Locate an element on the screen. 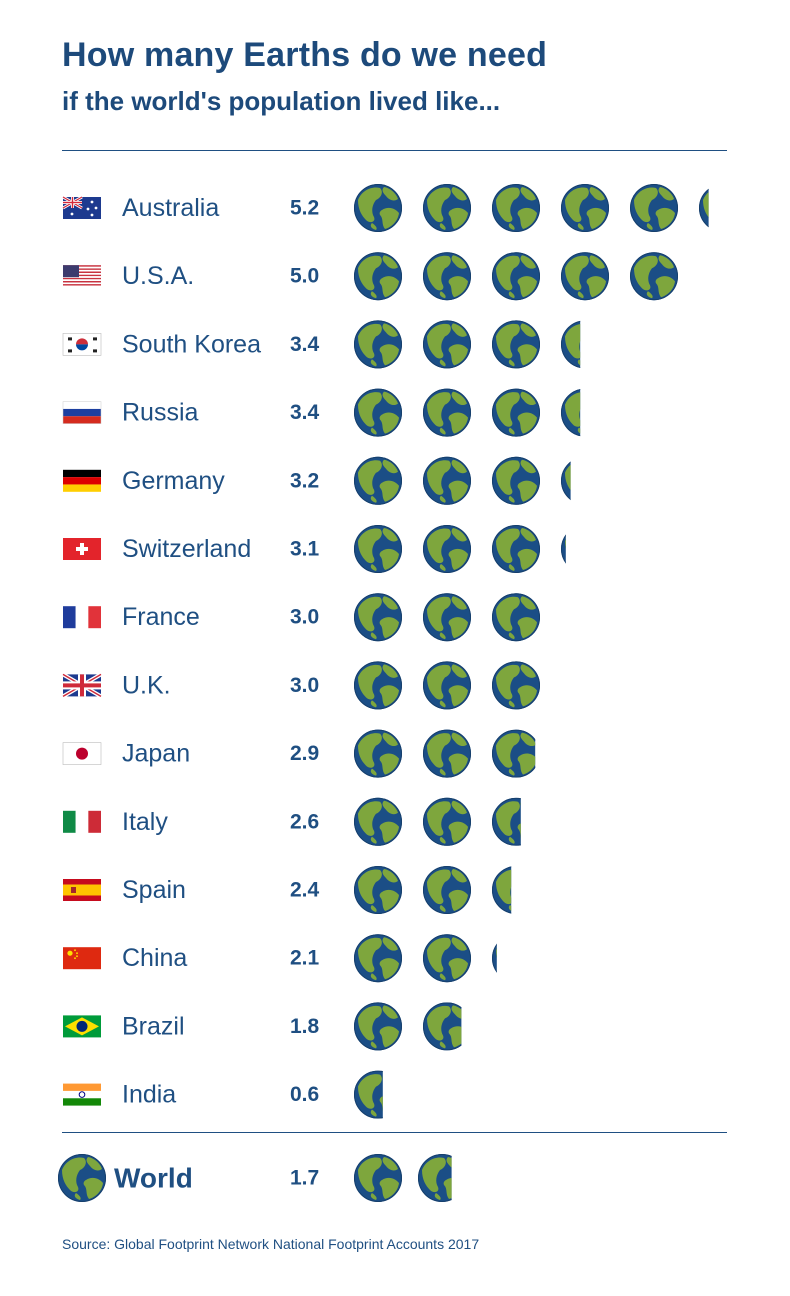 Image resolution: width=790 pixels, height=1296 pixels. country-label: Brazil is located at coordinates (153, 1026).